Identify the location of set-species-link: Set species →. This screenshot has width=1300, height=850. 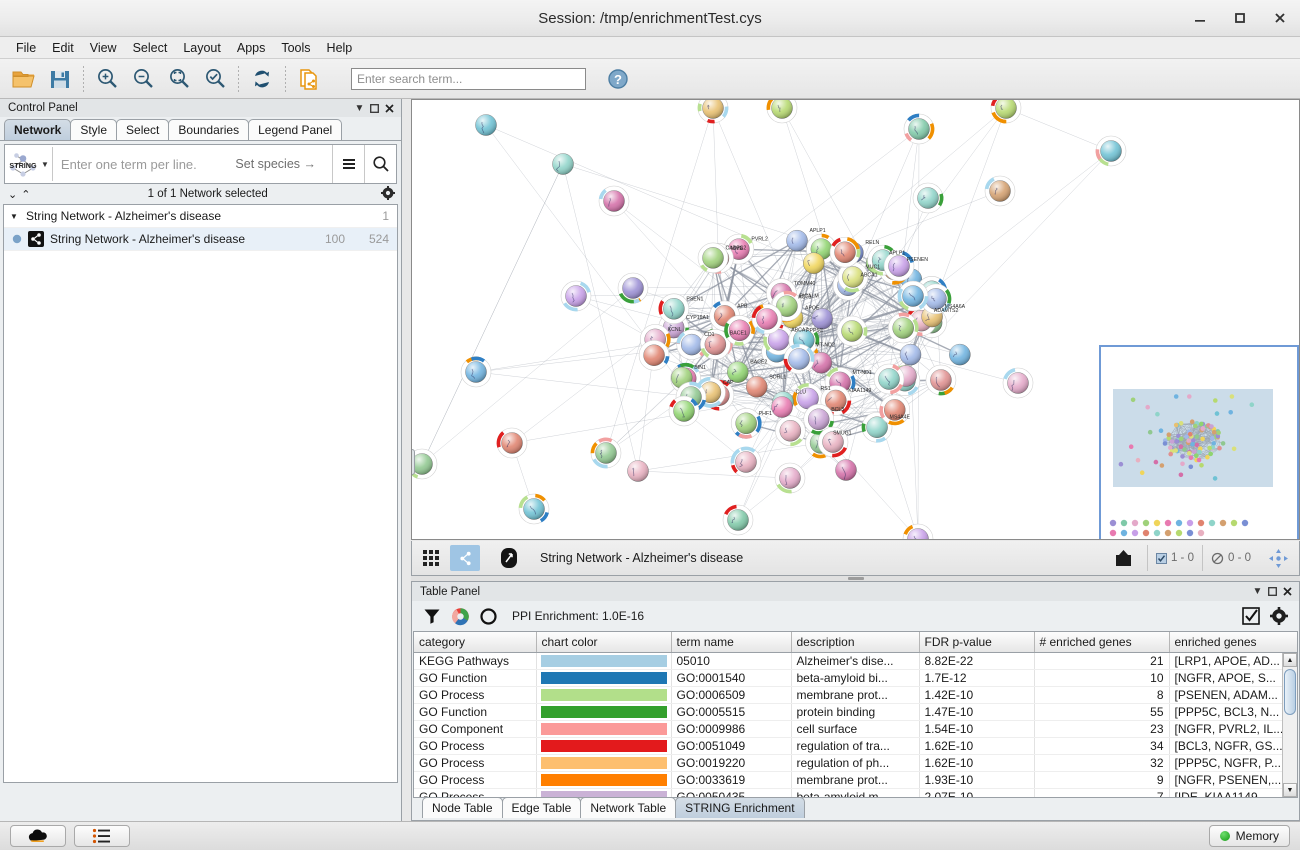
(275, 164).